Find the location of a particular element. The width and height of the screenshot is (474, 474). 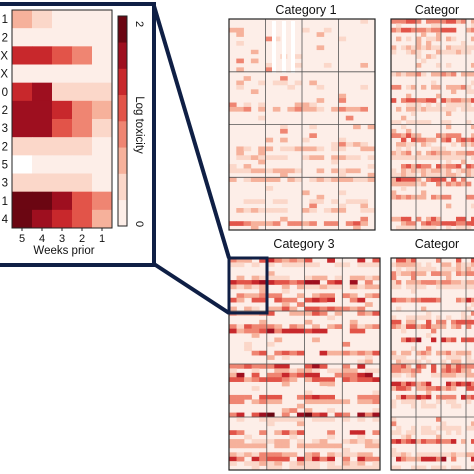

panel-stripe is located at coordinates (284, 47).